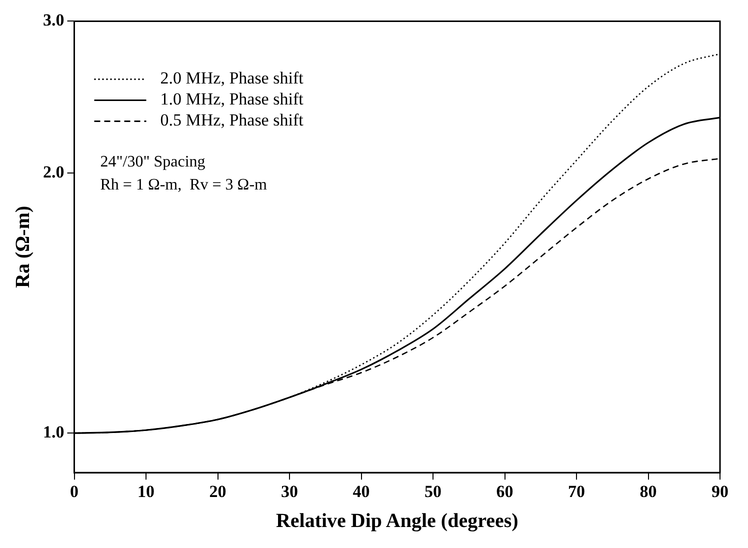 The width and height of the screenshot is (748, 548). What do you see at coordinates (397, 521) in the screenshot?
I see `x-axis-title: Relative Dip Angle (degrees)` at bounding box center [397, 521].